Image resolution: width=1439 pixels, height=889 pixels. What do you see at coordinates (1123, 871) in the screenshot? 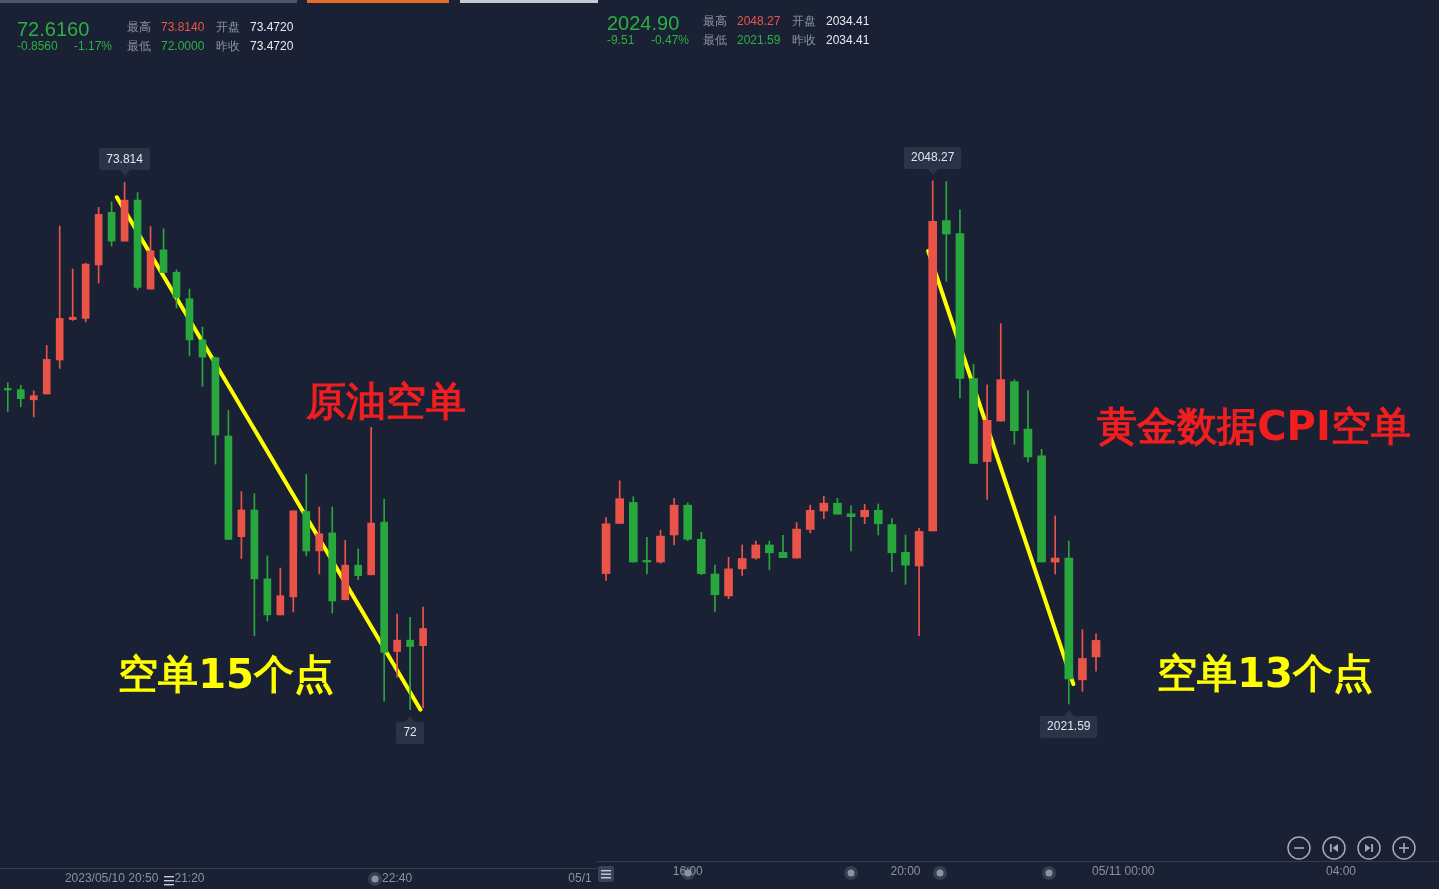
I see `x-tick-label: 05/11 00:00` at bounding box center [1123, 871].